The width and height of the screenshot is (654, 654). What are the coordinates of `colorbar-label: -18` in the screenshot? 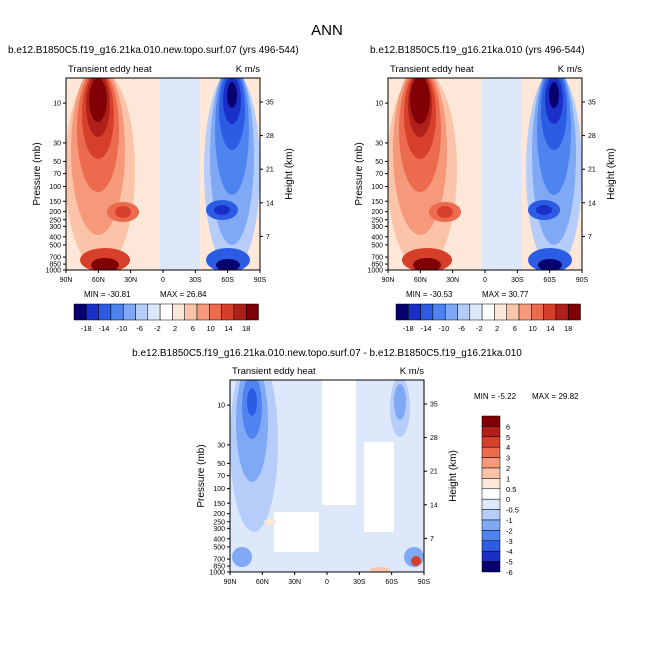 It's located at (408, 328).